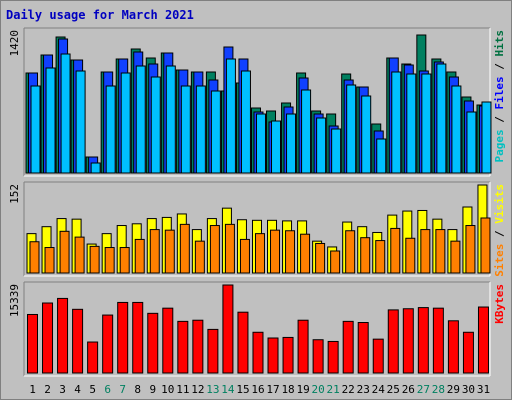  What do you see at coordinates (228, 389) in the screenshot?
I see `day-label-14: 14` at bounding box center [228, 389].